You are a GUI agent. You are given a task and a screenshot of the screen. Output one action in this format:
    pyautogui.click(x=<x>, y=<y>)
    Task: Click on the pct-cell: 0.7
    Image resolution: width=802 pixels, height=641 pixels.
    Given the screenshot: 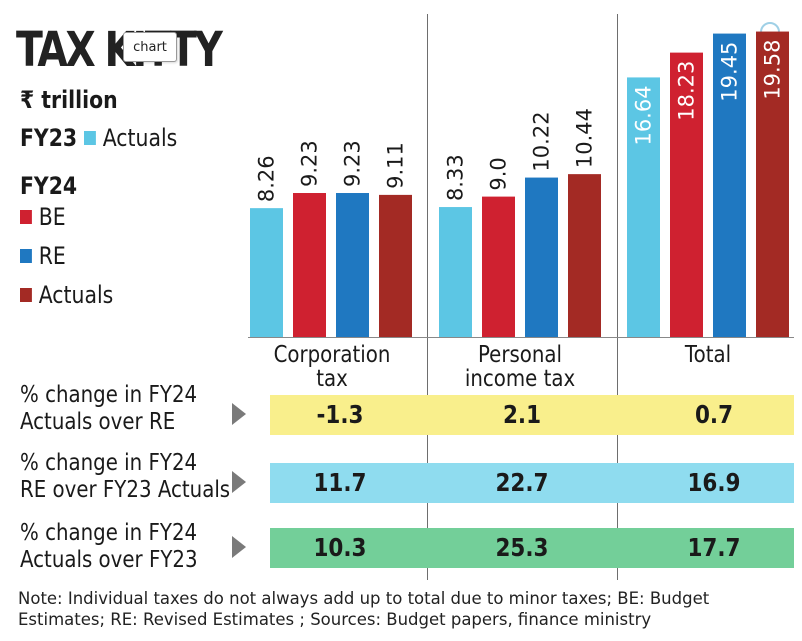 What is the action you would take?
    pyautogui.click(x=714, y=414)
    